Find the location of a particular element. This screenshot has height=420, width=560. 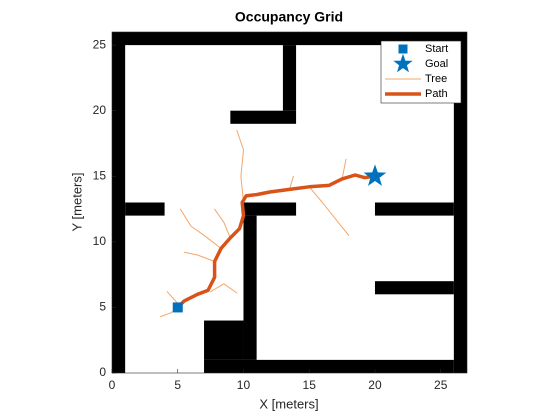

chart-title: Occupancy Grid is located at coordinates (289, 17).